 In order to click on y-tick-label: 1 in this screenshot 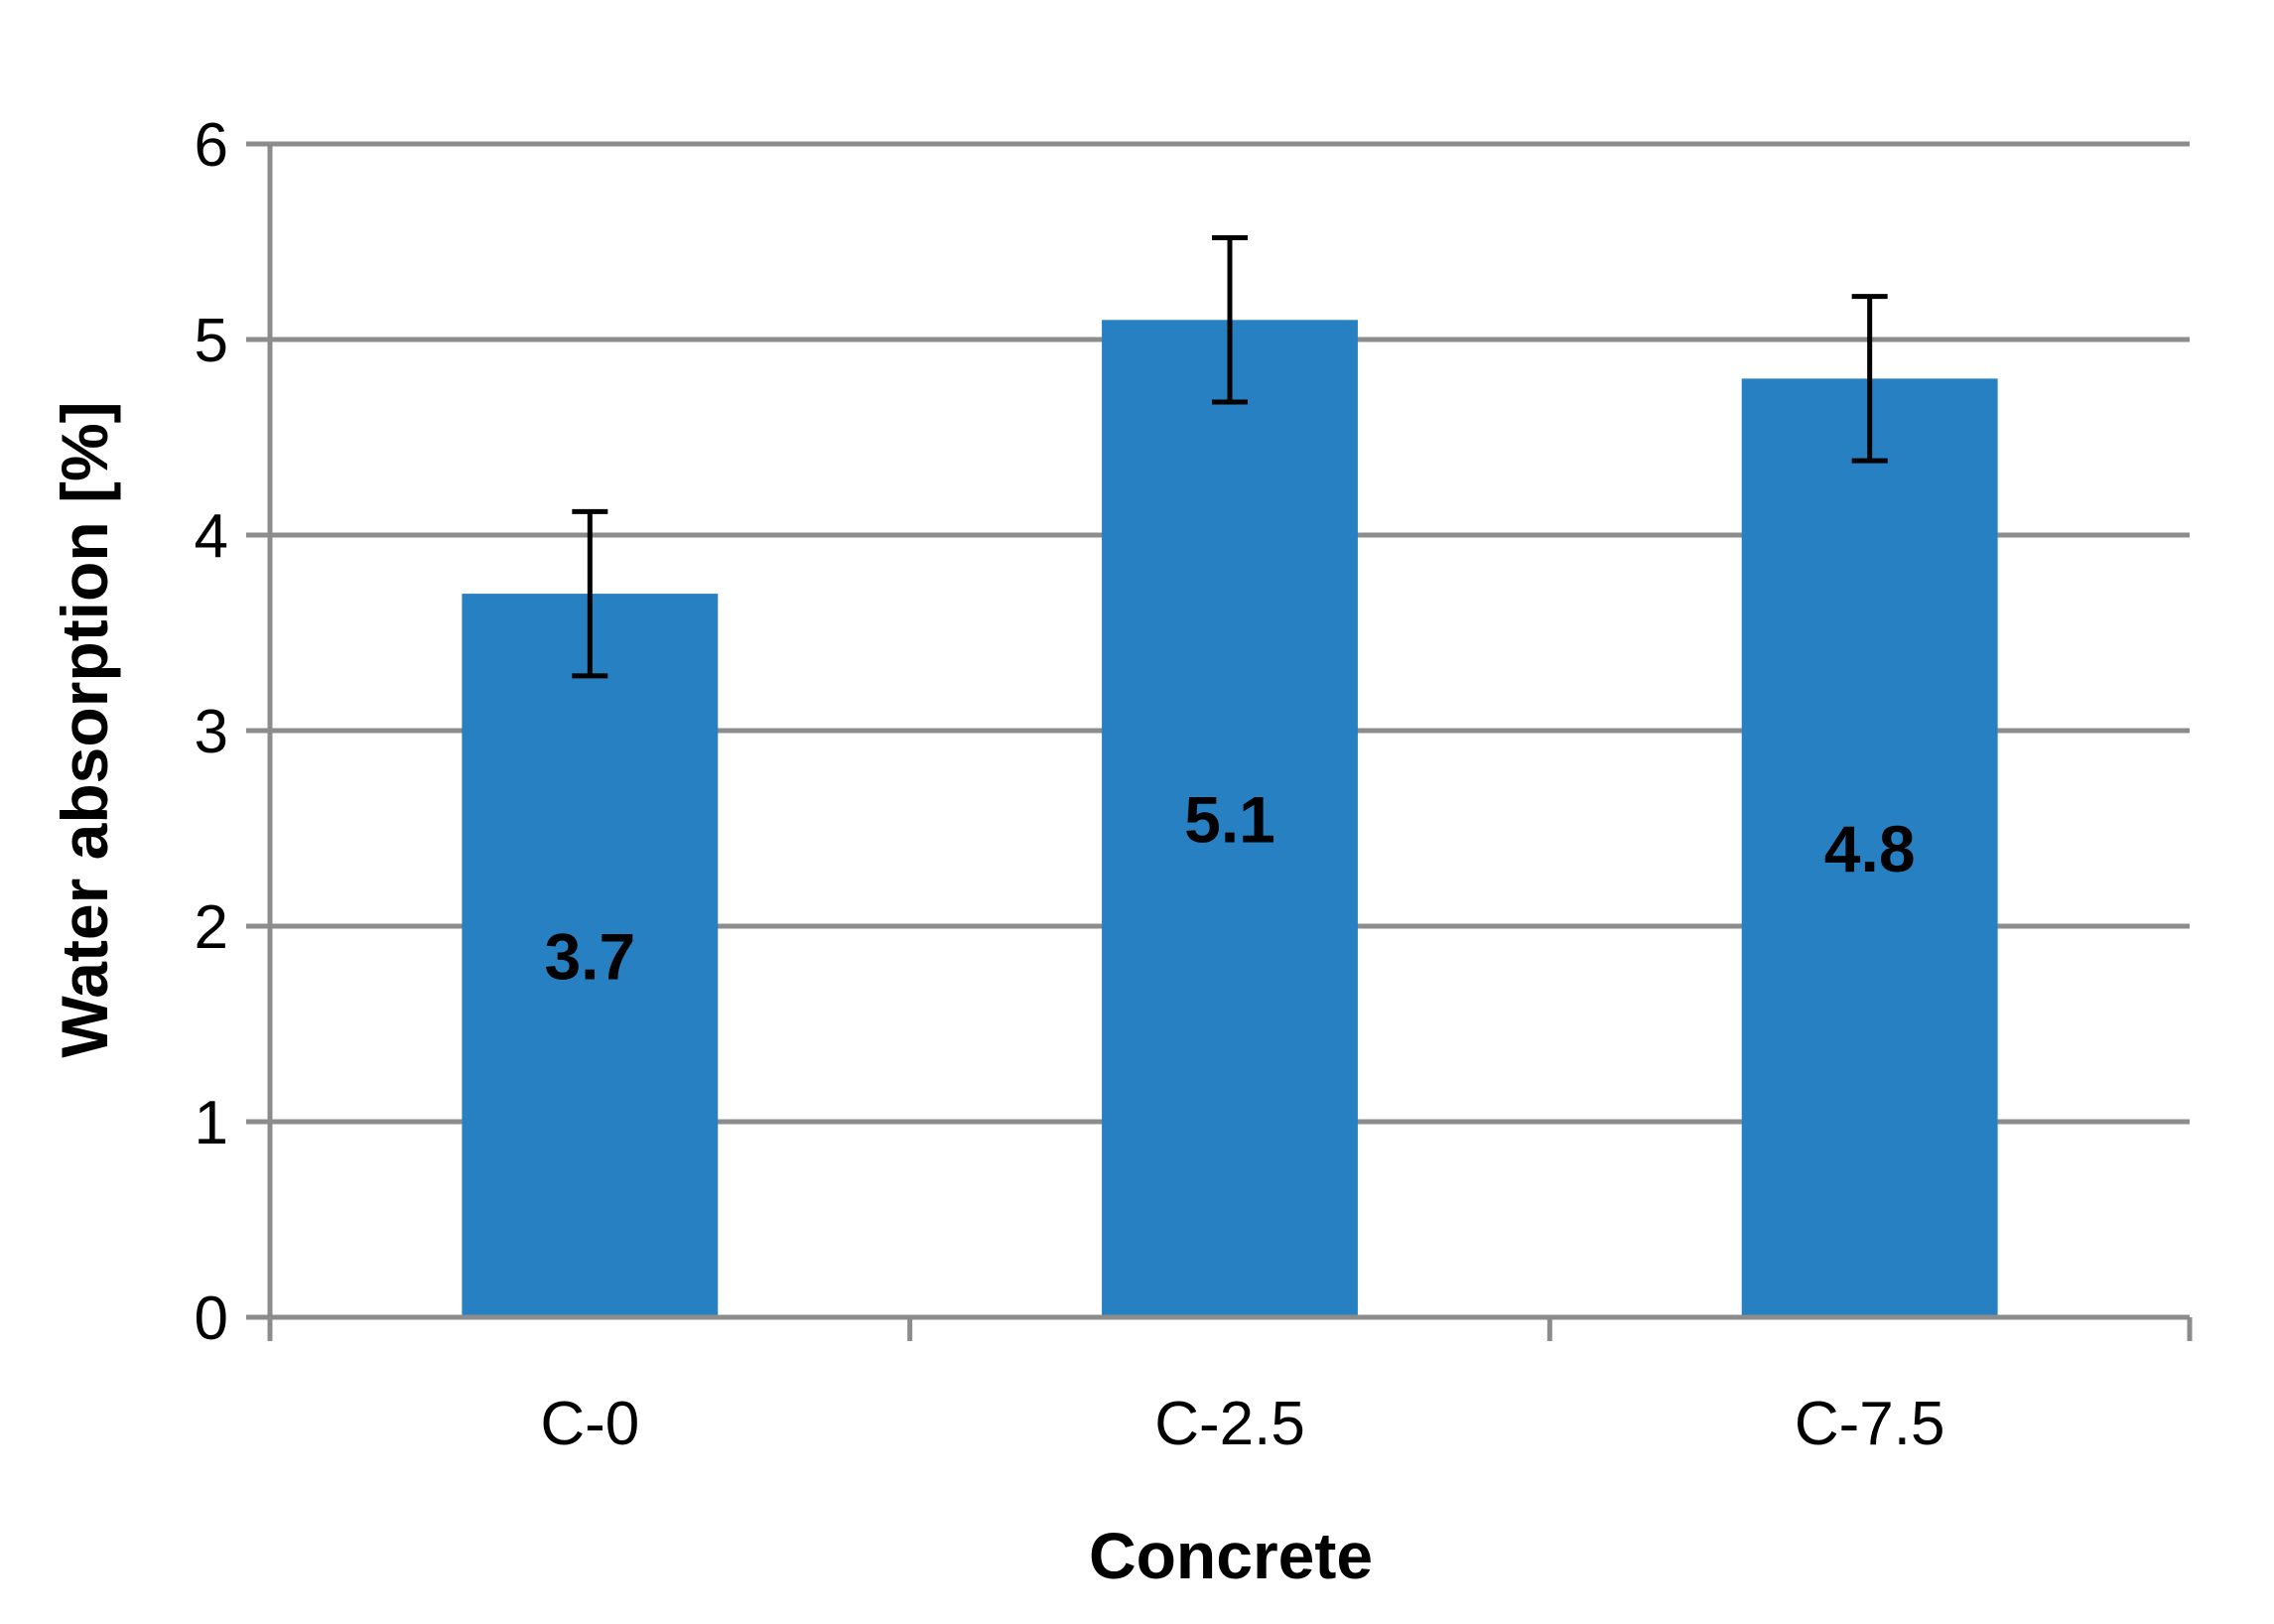, I will do `click(211, 1123)`.